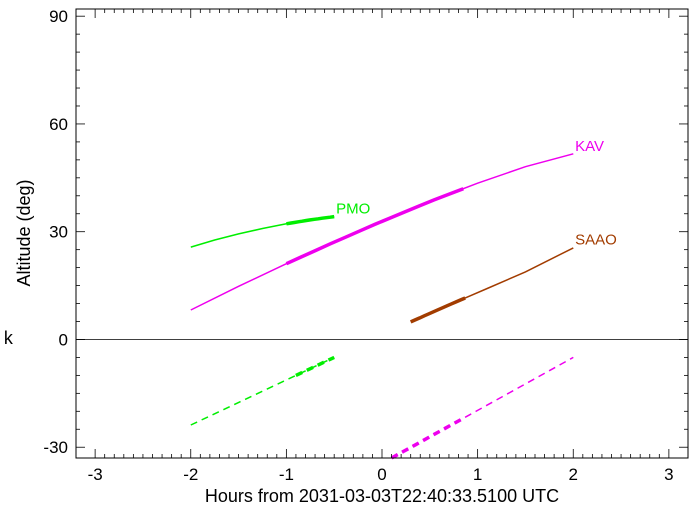  Describe the element at coordinates (353, 209) in the screenshot. I see `series-label-pmo: PMO` at that location.